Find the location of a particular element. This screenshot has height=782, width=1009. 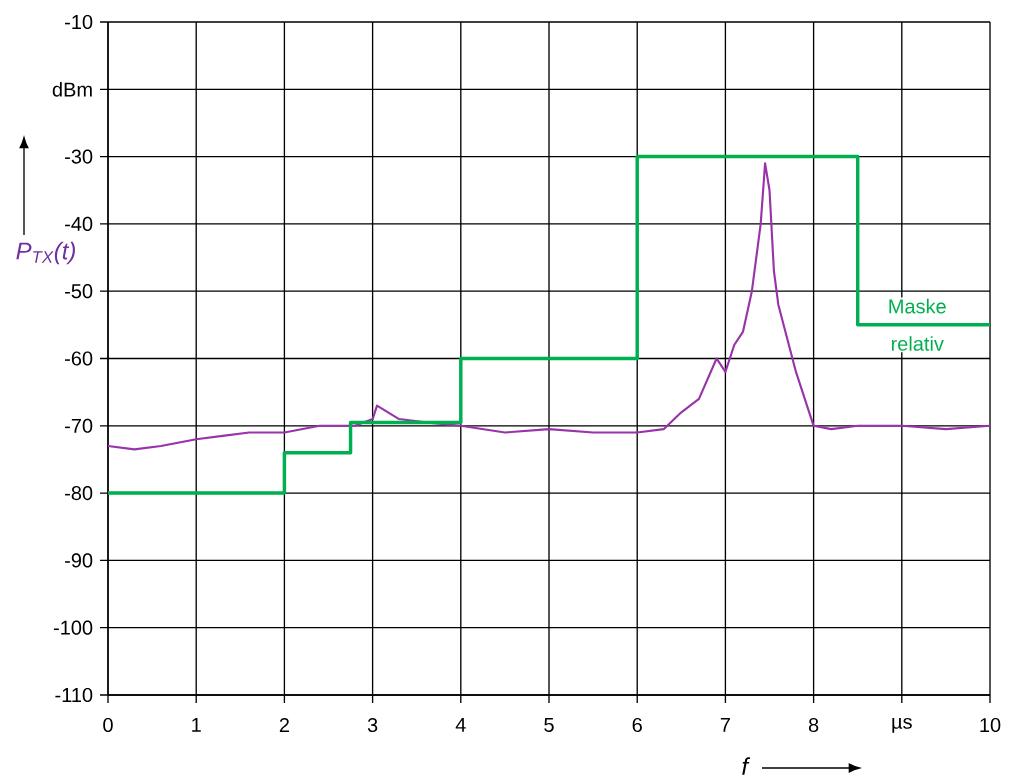

x-tick-label: 7 is located at coordinates (725, 724).